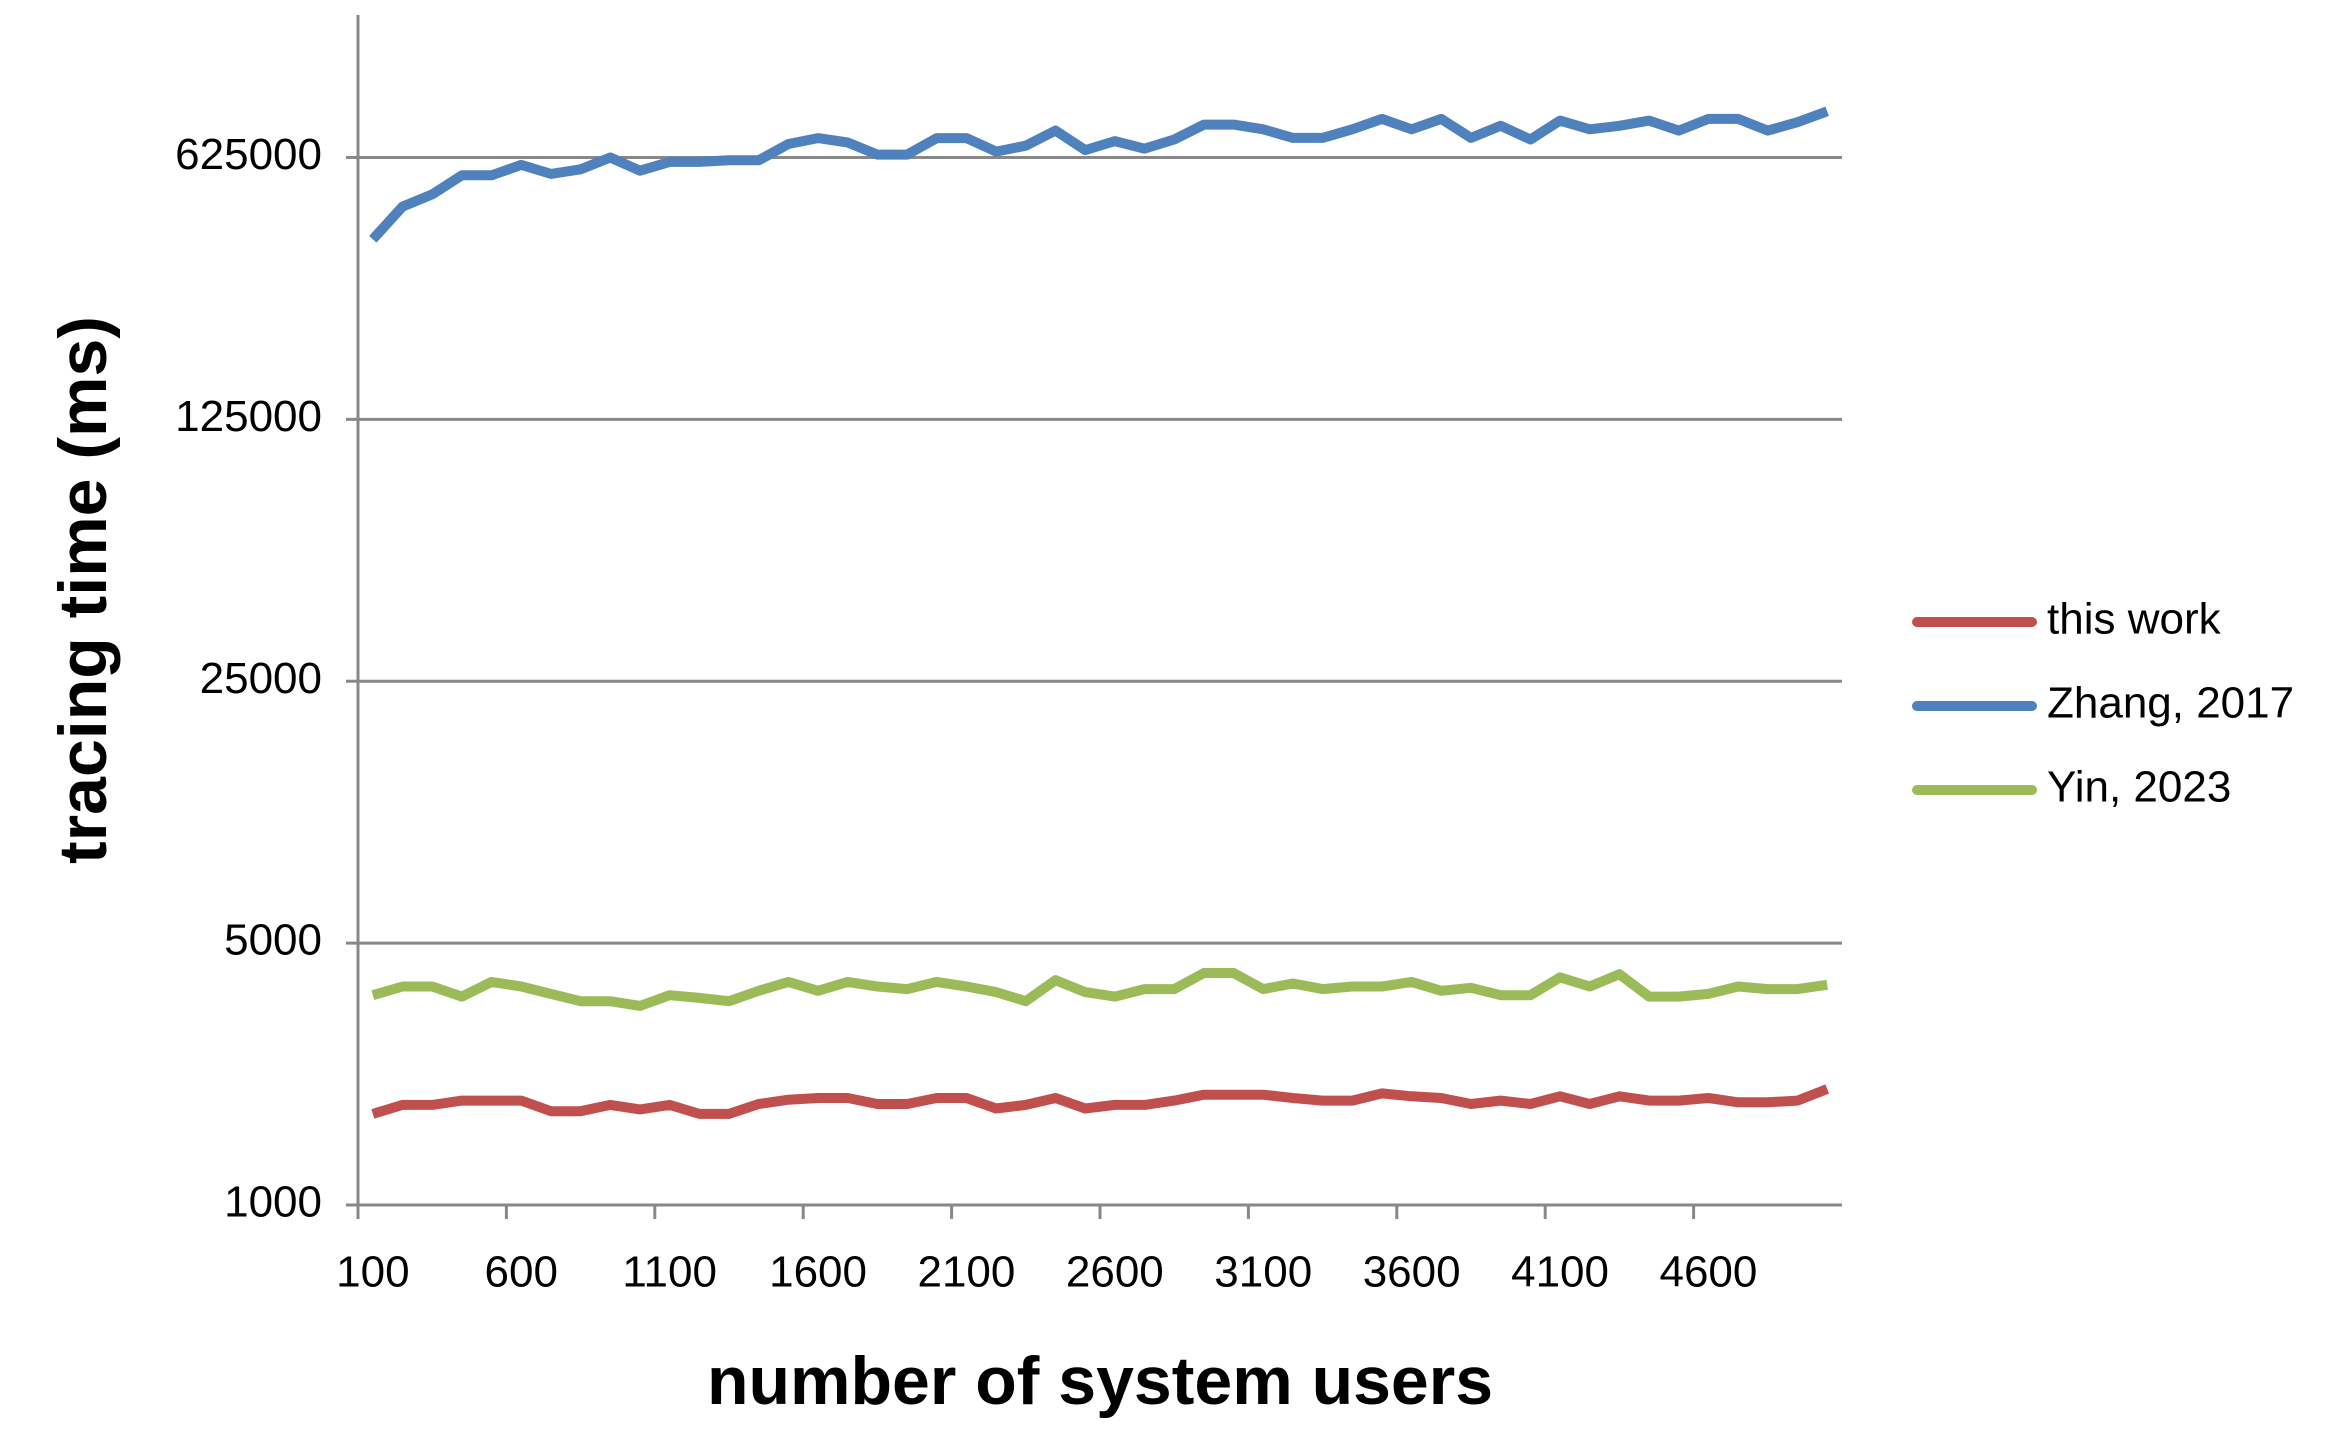 The image size is (2339, 1455). Describe the element at coordinates (261, 678) in the screenshot. I see `y-tick-label: 25000` at that location.